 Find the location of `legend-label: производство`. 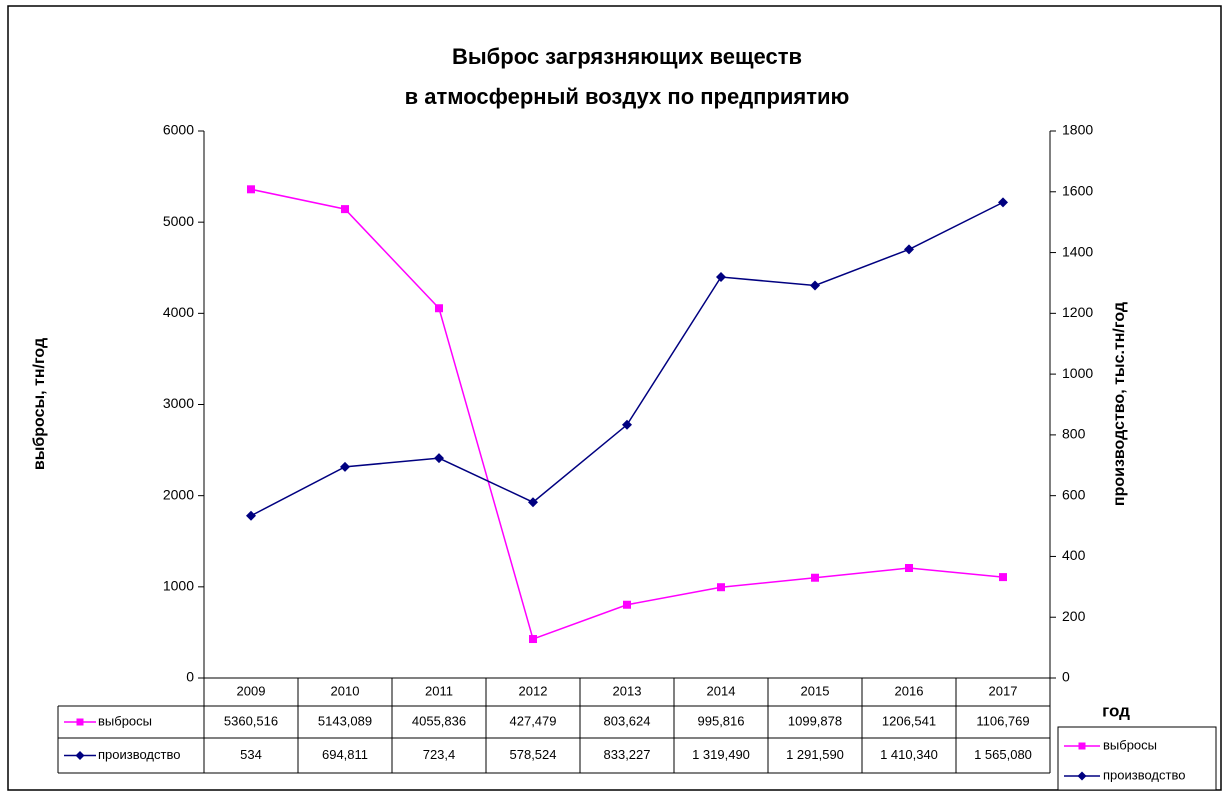

legend-label: производство is located at coordinates (1144, 774).